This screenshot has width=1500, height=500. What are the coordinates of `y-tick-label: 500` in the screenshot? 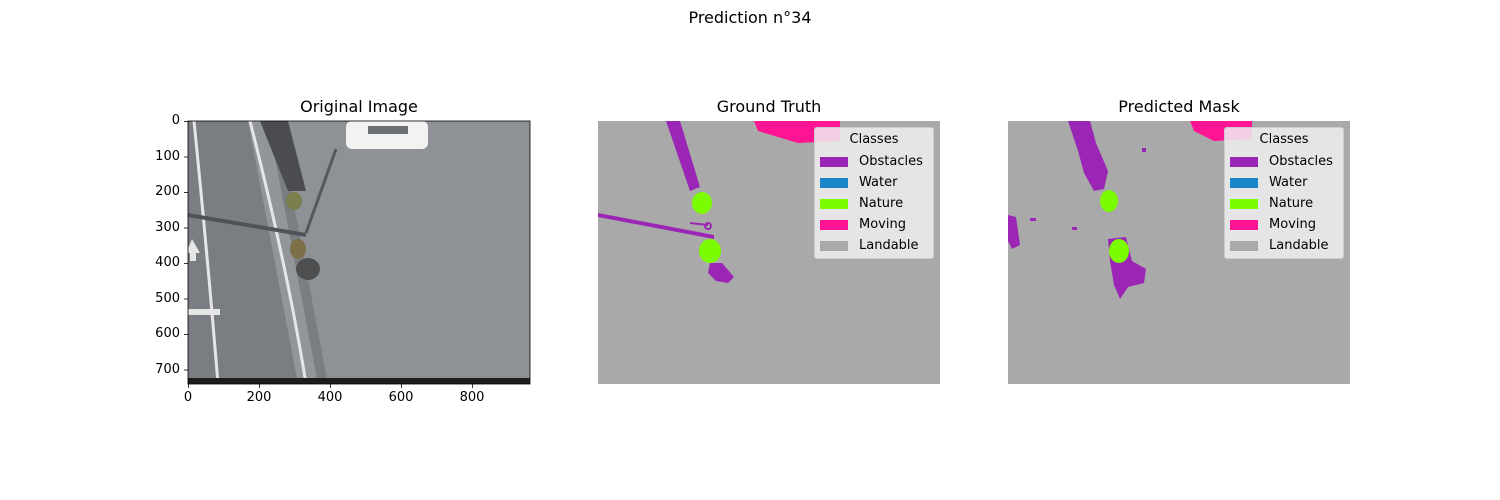 It's located at (167, 298).